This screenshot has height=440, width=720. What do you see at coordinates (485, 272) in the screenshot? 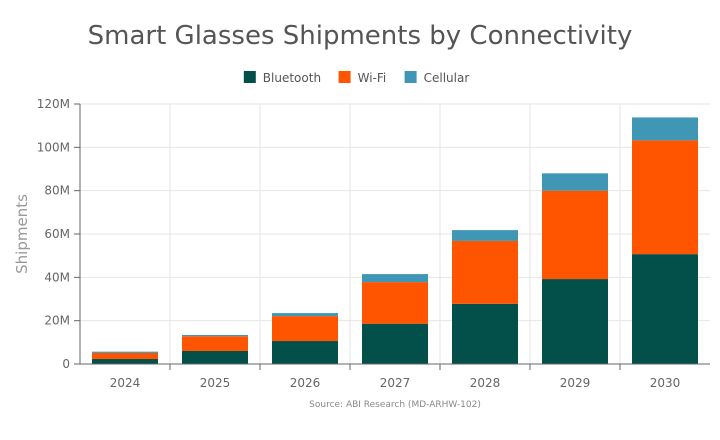
I see `bar-wifi-2028` at bounding box center [485, 272].